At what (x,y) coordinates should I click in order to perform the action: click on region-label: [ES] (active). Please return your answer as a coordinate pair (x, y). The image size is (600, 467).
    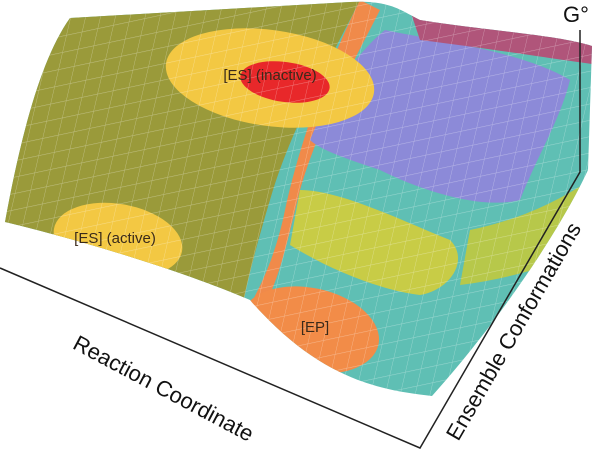
    Looking at the image, I should click on (115, 238).